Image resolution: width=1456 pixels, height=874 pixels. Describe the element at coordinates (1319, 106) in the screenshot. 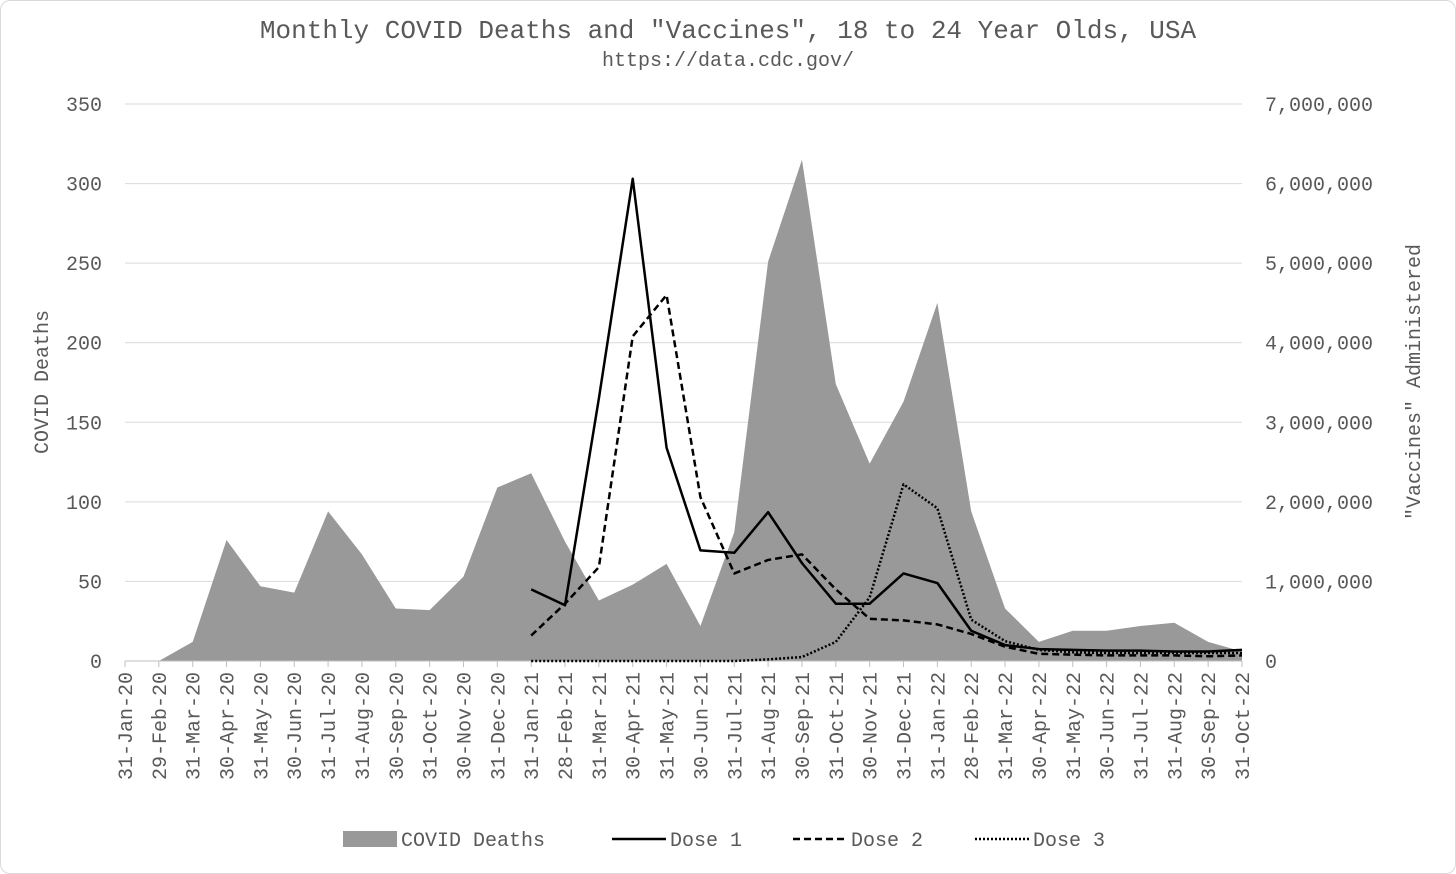

I see `y2-tick-label: 7,000,000` at that location.